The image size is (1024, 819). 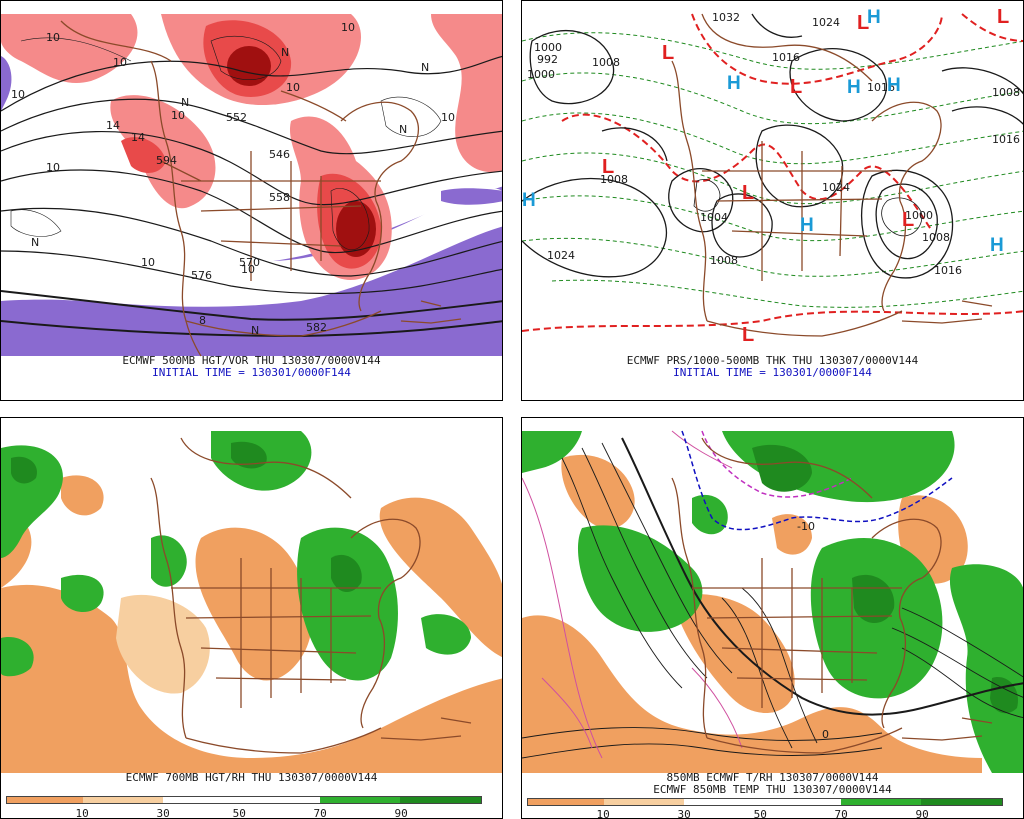 What do you see at coordinates (316, 327) in the screenshot?
I see `height-label: 582` at bounding box center [316, 327].